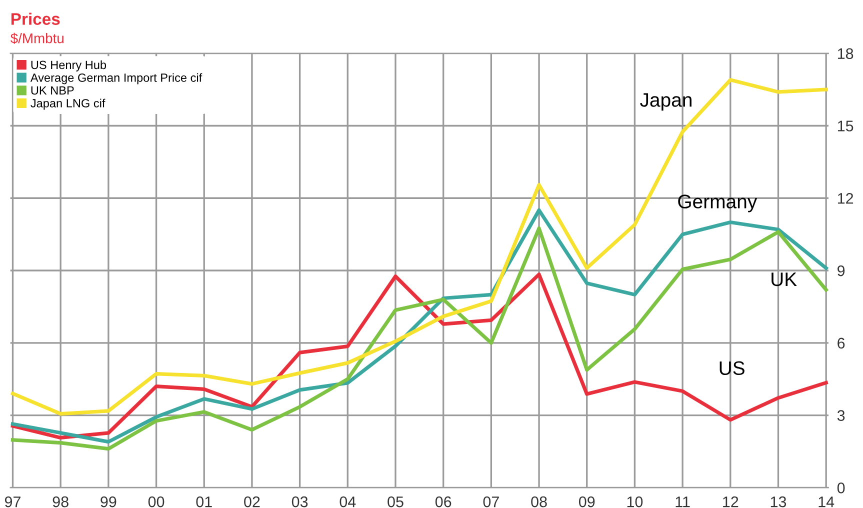 This screenshot has height=508, width=863. Describe the element at coordinates (348, 502) in the screenshot. I see `x-tick-label: 04` at that location.